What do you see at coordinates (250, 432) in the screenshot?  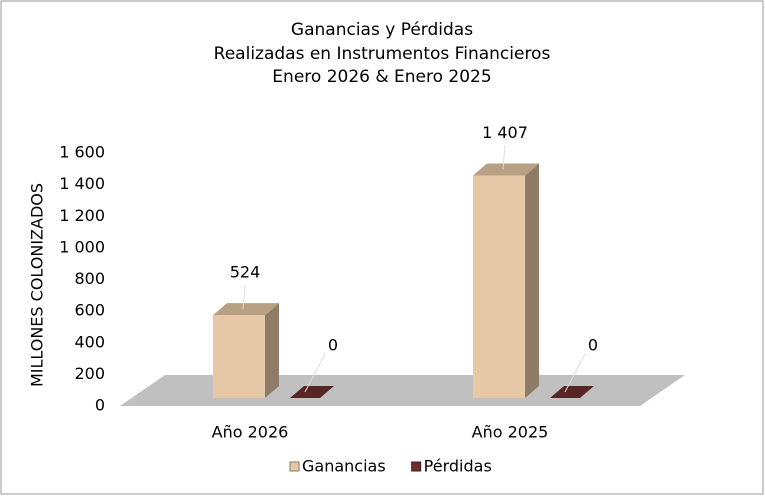 I see `x-tick-label: Año 2026` at bounding box center [250, 432].